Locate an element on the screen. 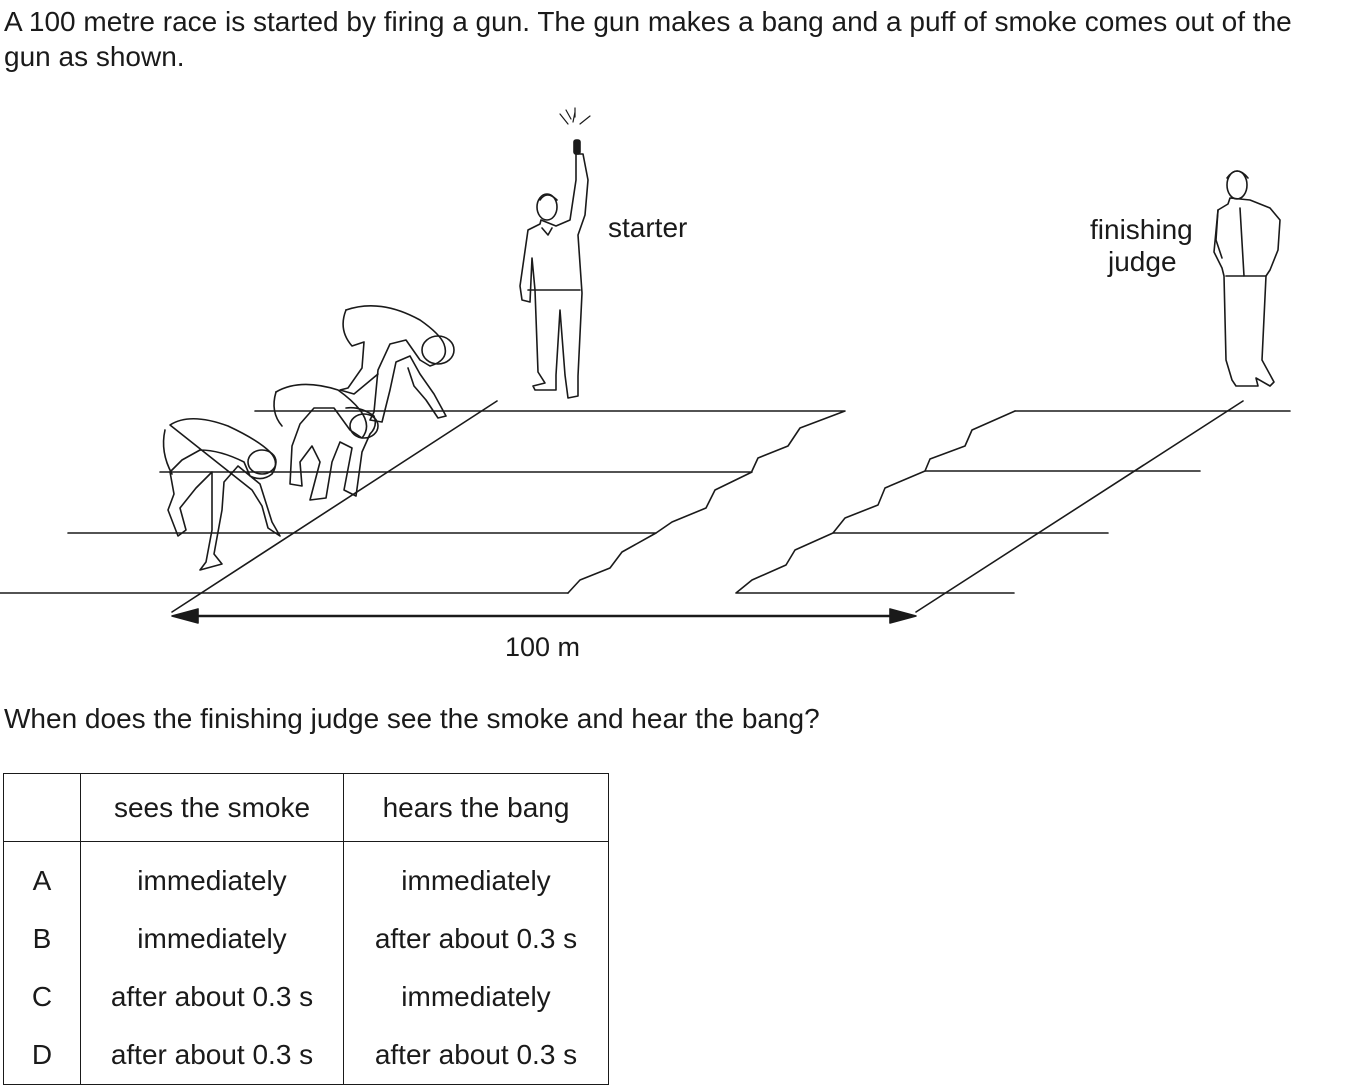 This screenshot has width=1355, height=1086. option-letter: D is located at coordinates (42, 1055).